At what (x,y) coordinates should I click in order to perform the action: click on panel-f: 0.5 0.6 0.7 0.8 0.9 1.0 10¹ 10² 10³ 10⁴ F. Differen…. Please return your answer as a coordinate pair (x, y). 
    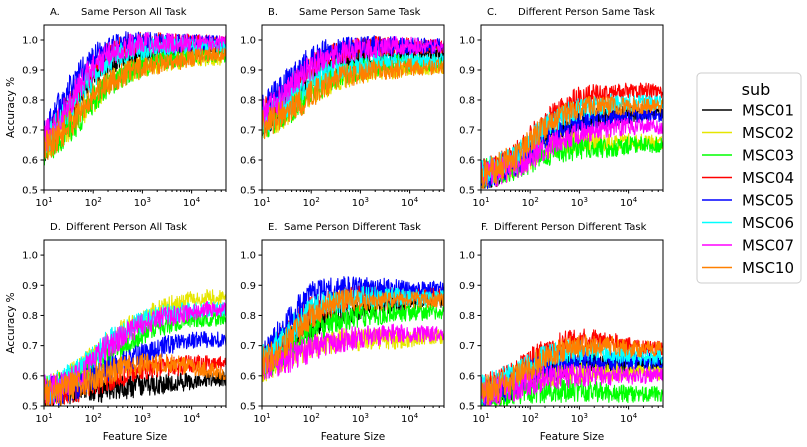
    Looking at the image, I should click on (561, 332).